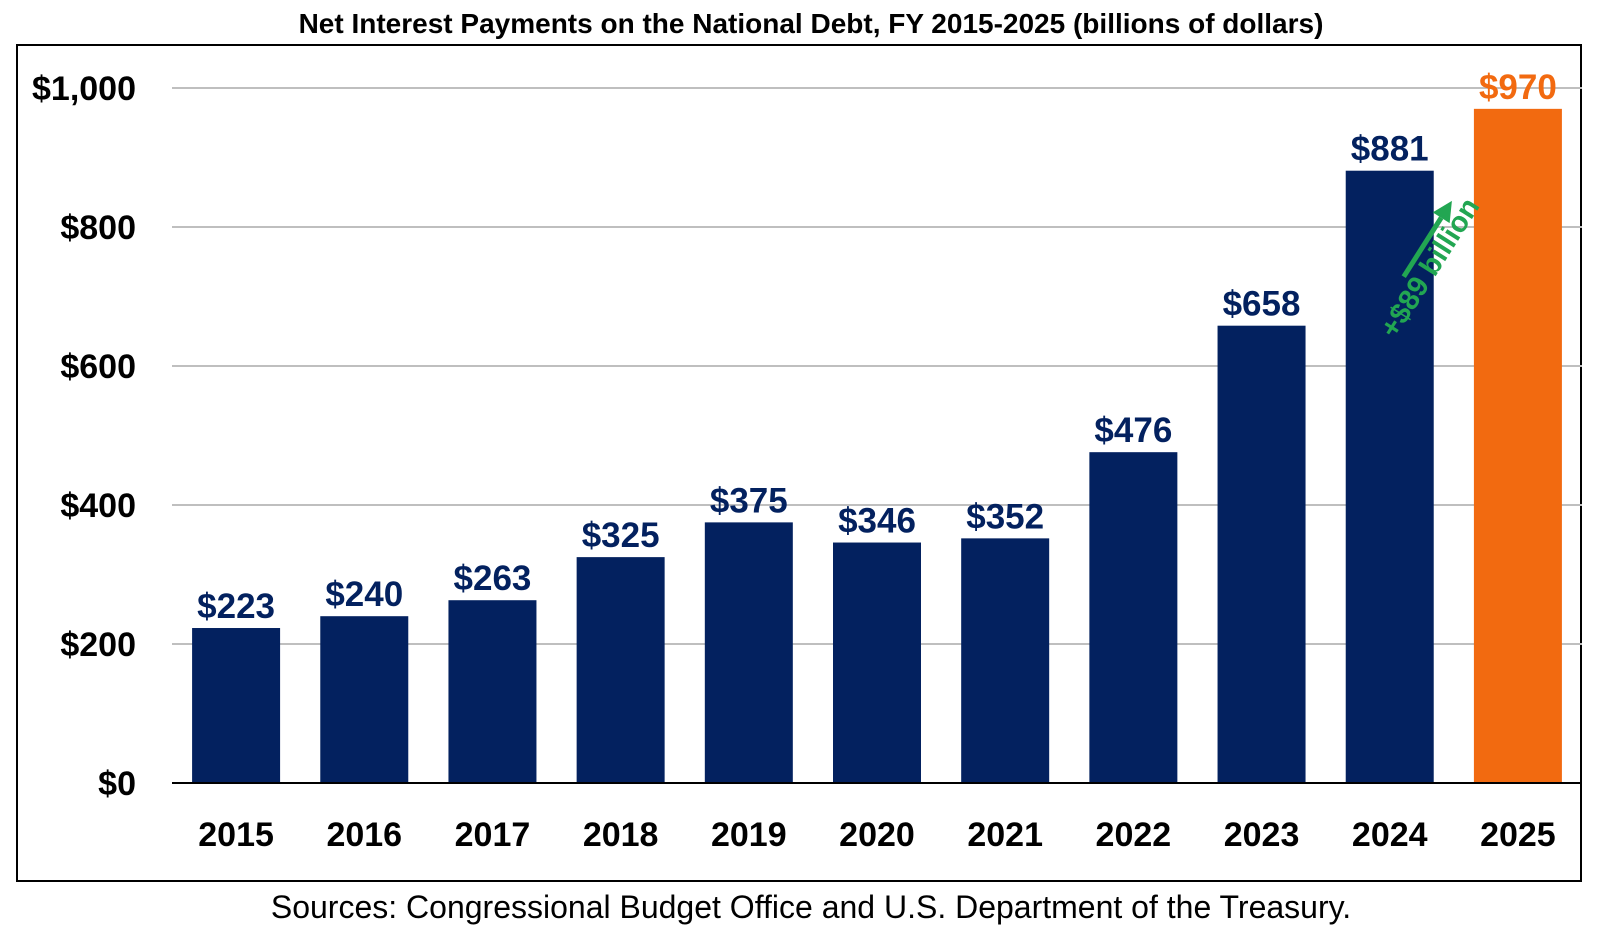 The height and width of the screenshot is (936, 1622). What do you see at coordinates (1390, 149) in the screenshot?
I see `data-label: $881` at bounding box center [1390, 149].